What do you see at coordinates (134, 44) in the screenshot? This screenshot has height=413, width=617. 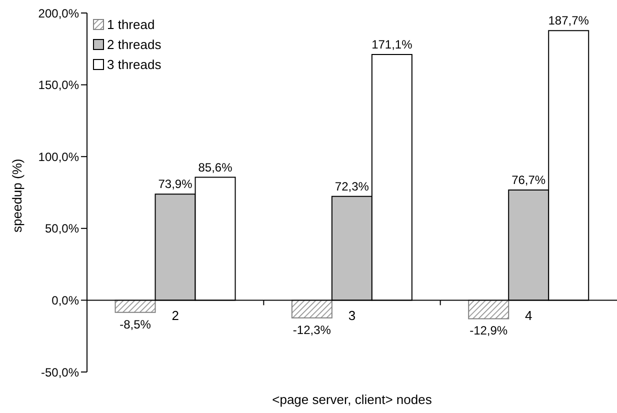 I see `legend-label: 2 threads` at bounding box center [134, 44].